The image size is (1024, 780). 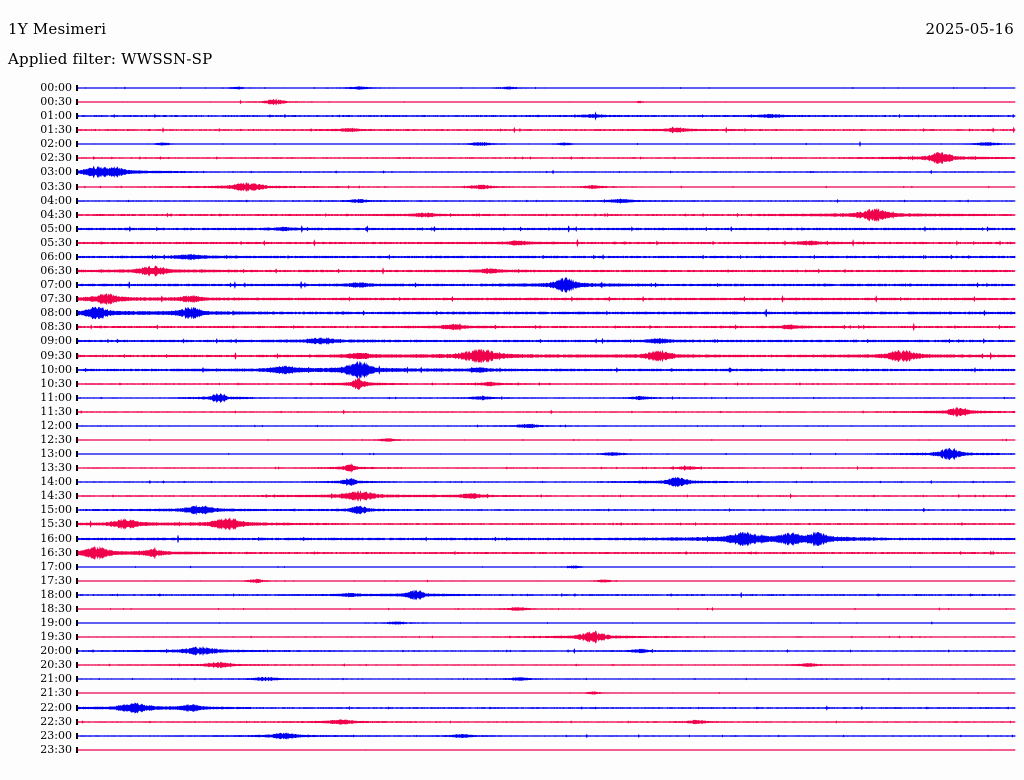 What do you see at coordinates (512, 679) in the screenshot?
I see `trace-row: 21:00` at bounding box center [512, 679].